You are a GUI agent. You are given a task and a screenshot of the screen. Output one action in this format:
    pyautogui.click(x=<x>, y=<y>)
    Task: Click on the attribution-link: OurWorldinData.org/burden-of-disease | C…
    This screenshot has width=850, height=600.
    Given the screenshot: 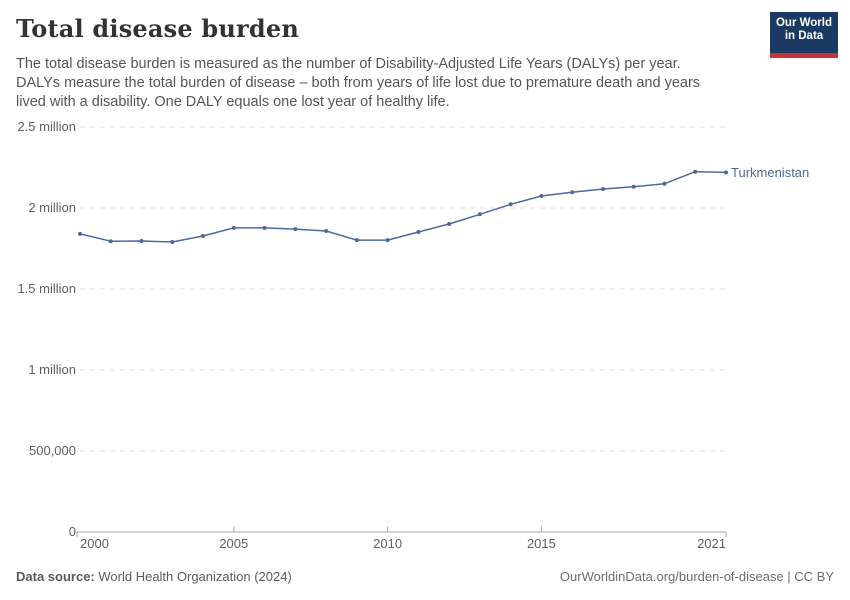 What is the action you would take?
    pyautogui.click(x=696, y=576)
    